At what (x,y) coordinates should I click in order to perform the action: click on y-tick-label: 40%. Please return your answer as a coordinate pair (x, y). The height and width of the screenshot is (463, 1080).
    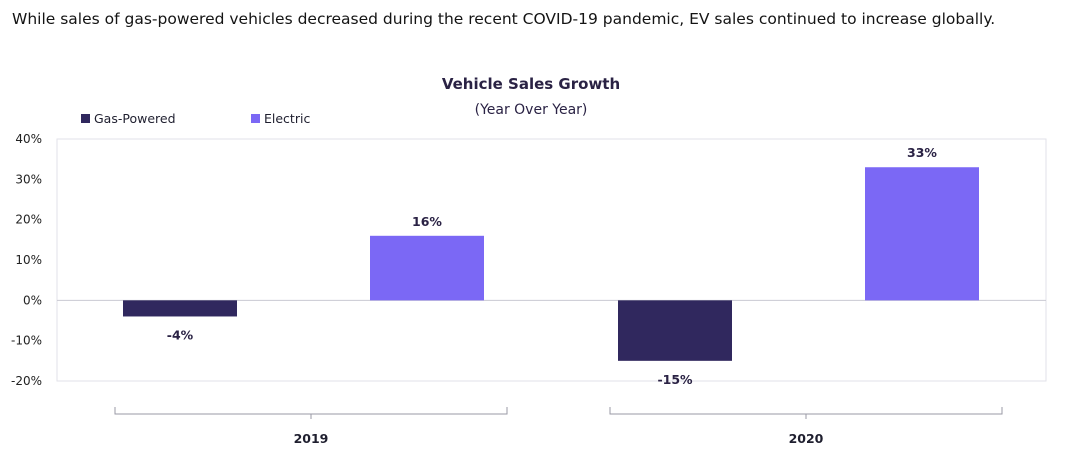
    Looking at the image, I should click on (28, 139).